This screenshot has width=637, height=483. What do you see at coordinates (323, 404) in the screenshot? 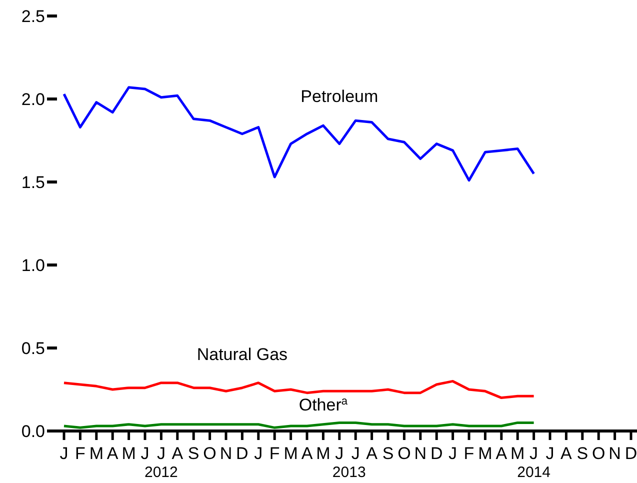
I see `series-label: Other$^{a}$` at bounding box center [323, 404].